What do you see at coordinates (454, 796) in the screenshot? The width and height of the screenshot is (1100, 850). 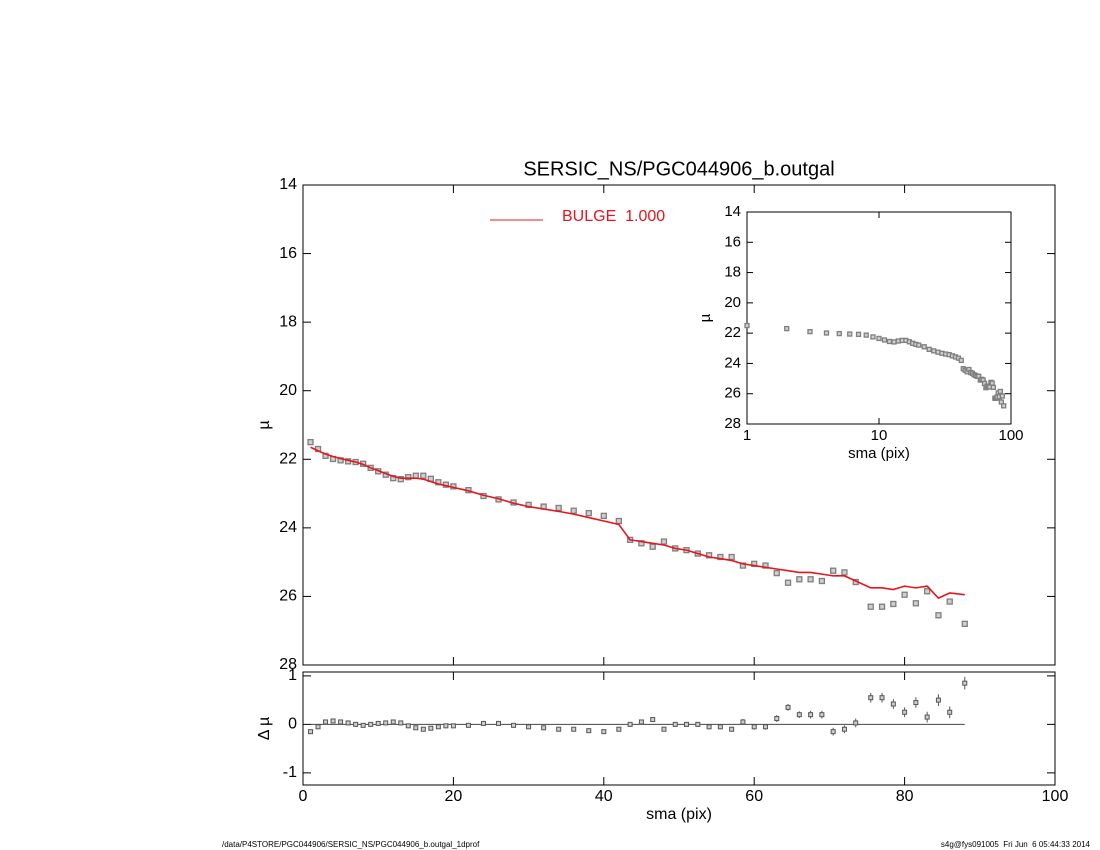 I see `x-tick-label: 20` at bounding box center [454, 796].